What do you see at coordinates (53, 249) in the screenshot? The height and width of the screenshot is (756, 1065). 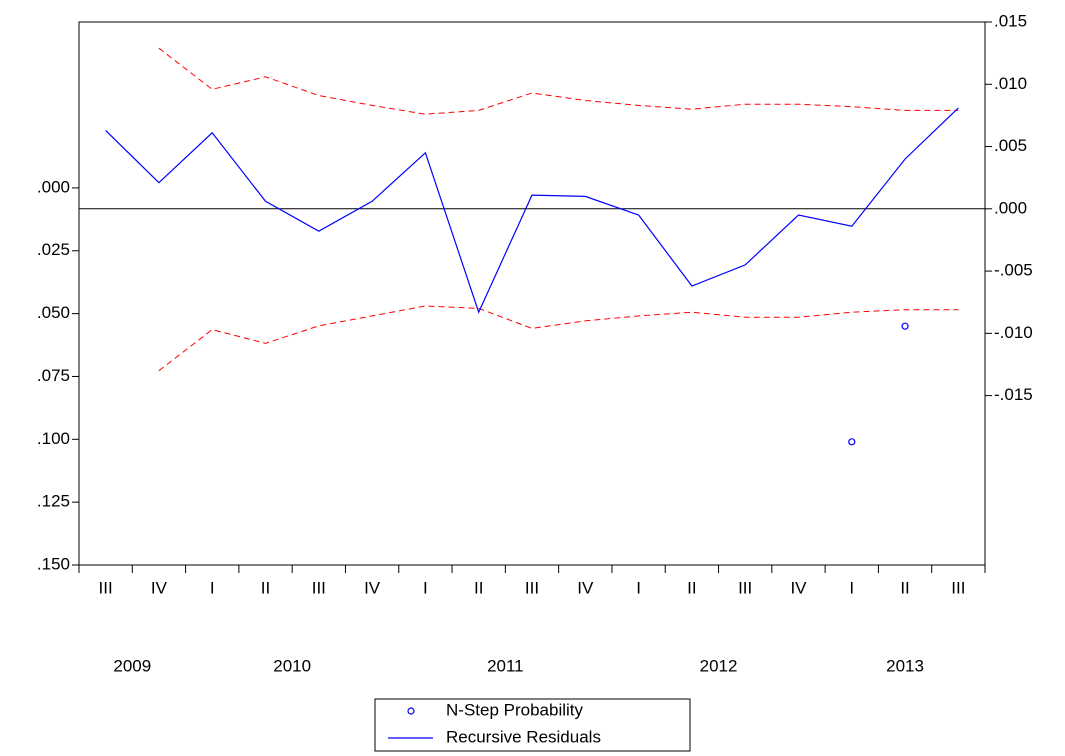 I see `y-tick-label: .025` at bounding box center [53, 249].